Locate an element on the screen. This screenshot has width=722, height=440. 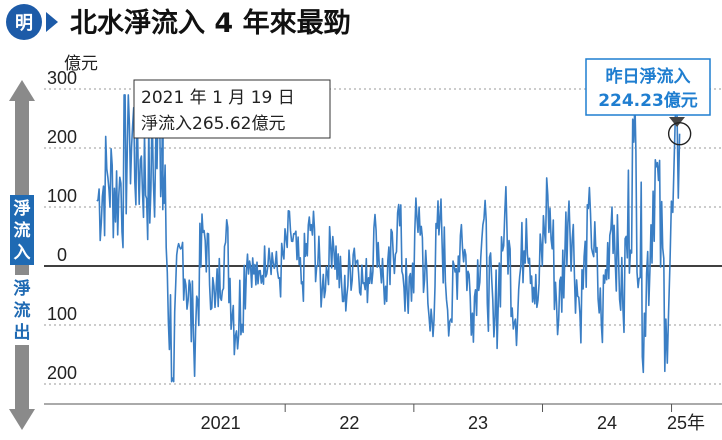
x-tick-label: 22 is located at coordinates (349, 423).